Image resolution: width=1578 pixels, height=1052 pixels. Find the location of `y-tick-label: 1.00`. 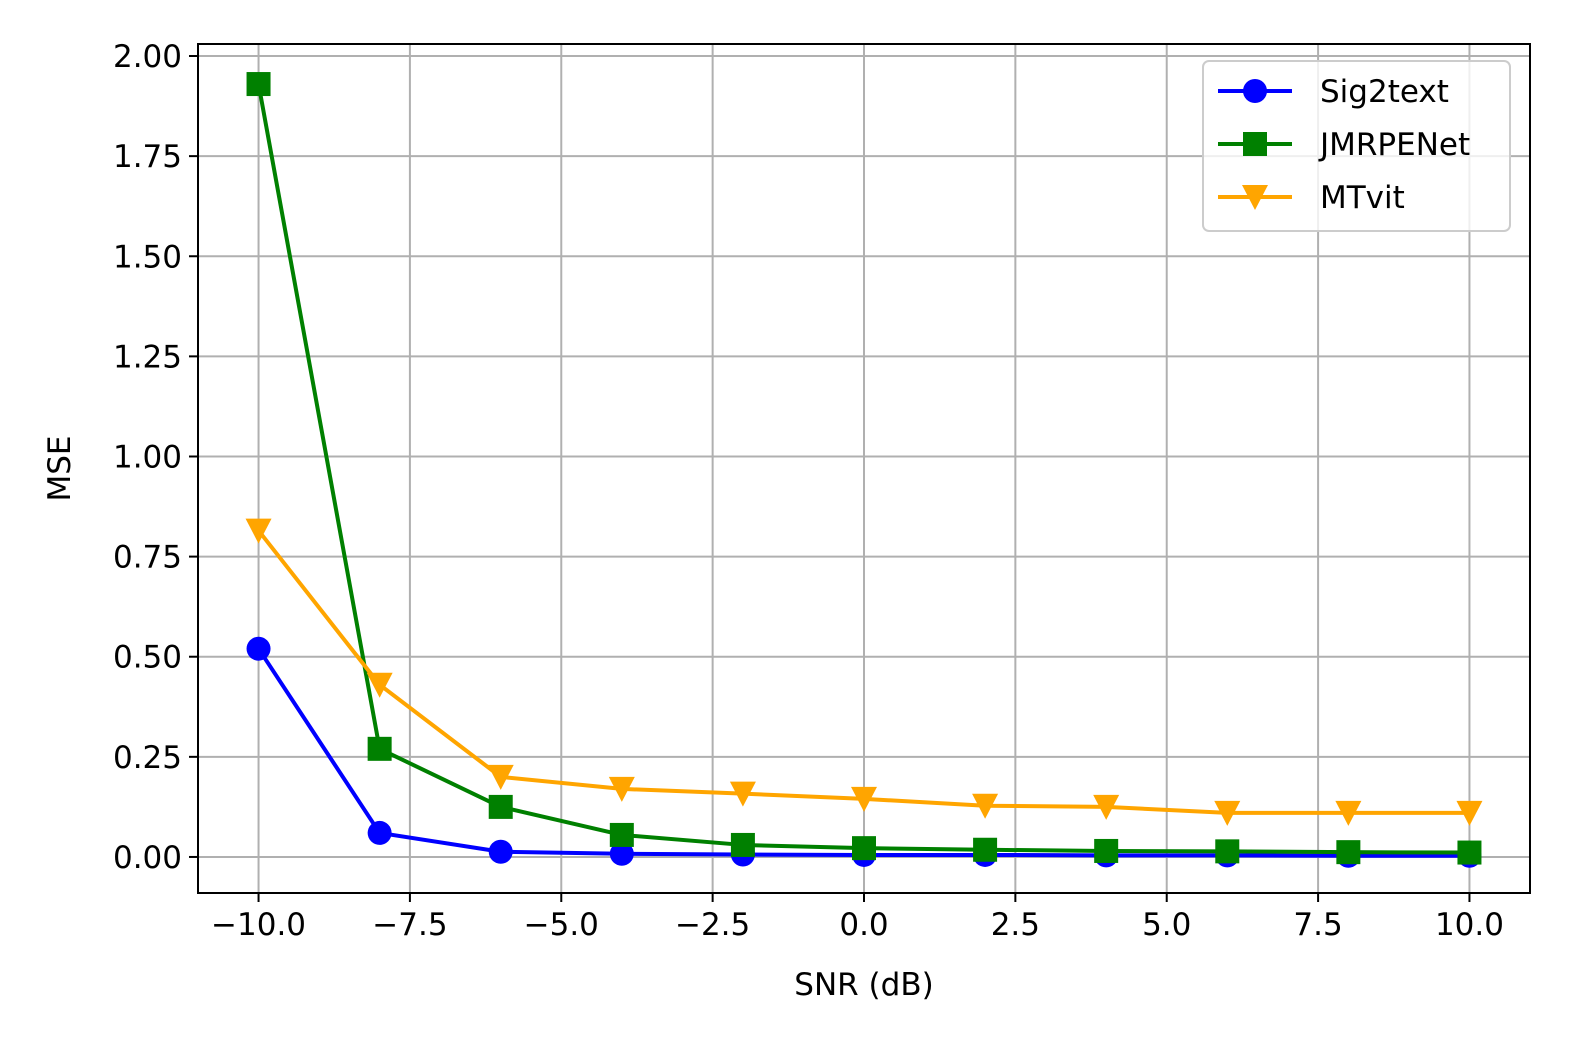

y-tick-label: 1.00 is located at coordinates (147, 457).